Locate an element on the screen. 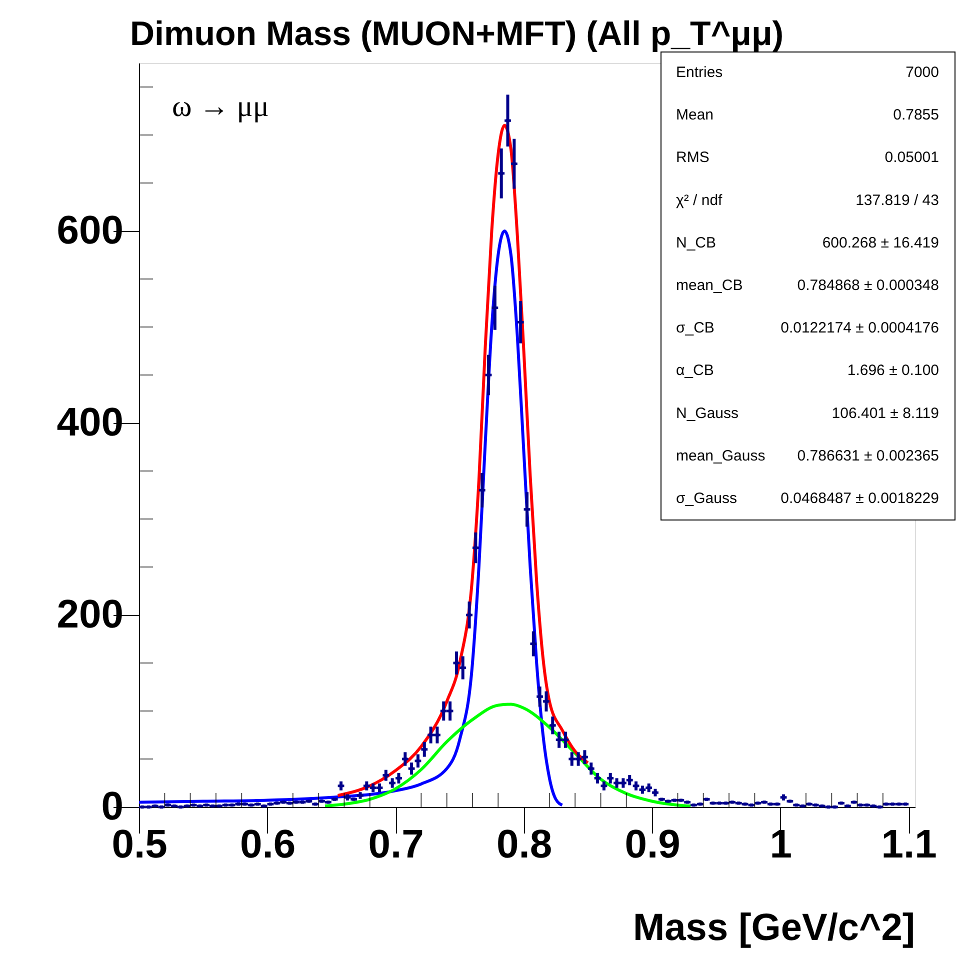 This screenshot has height=954, width=962. annotation: N_Gauss is located at coordinates (707, 413).